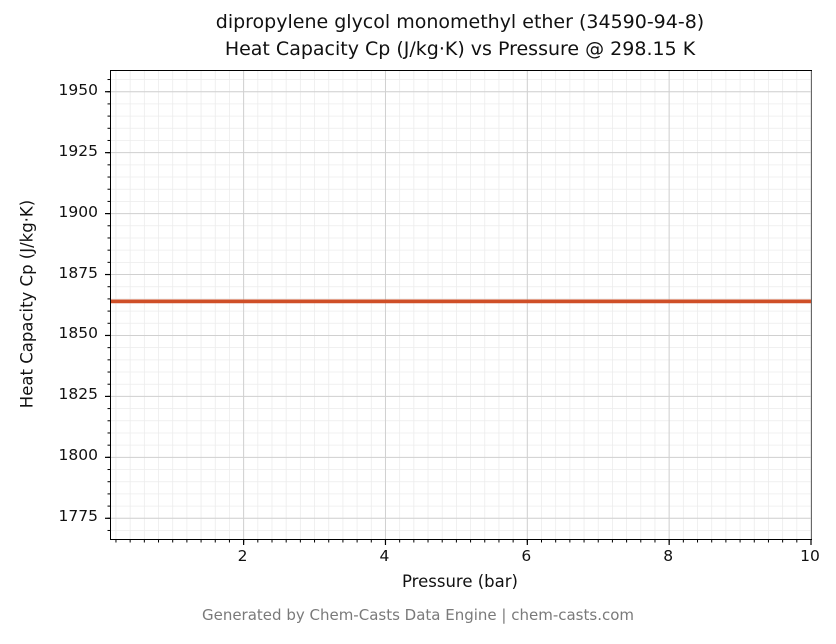 The height and width of the screenshot is (644, 836). I want to click on y-axis-label: Heat Capacity Cp (J/kg·K), so click(27, 304).